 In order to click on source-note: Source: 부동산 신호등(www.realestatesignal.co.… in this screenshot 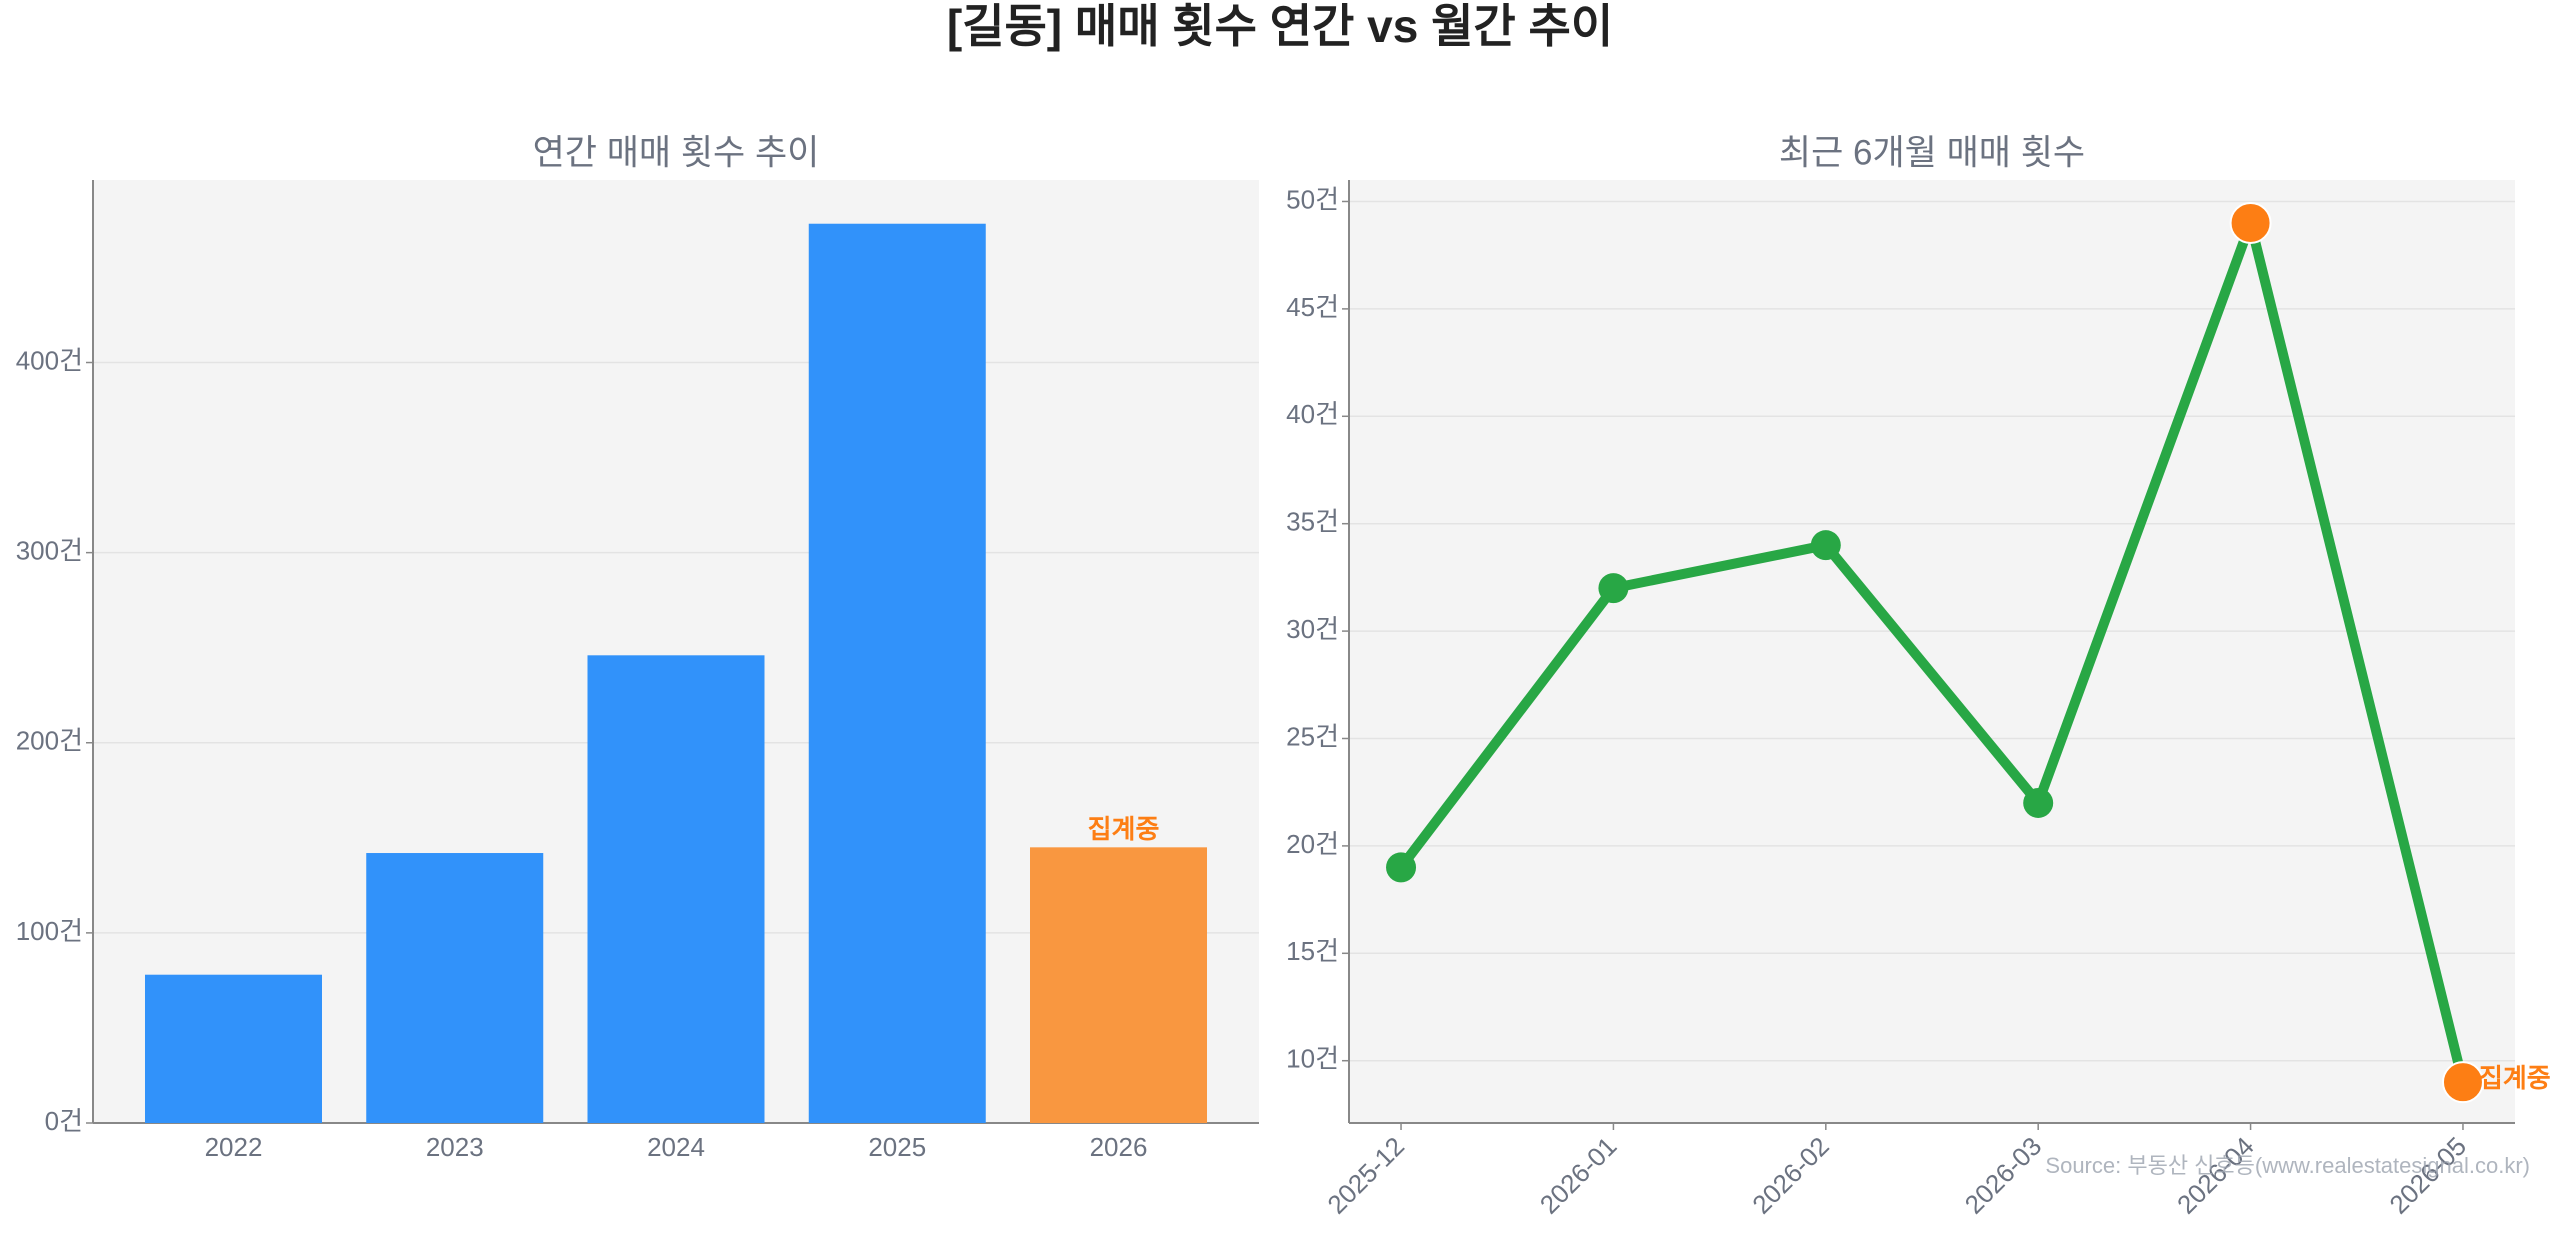, I will do `click(2287, 1165)`.